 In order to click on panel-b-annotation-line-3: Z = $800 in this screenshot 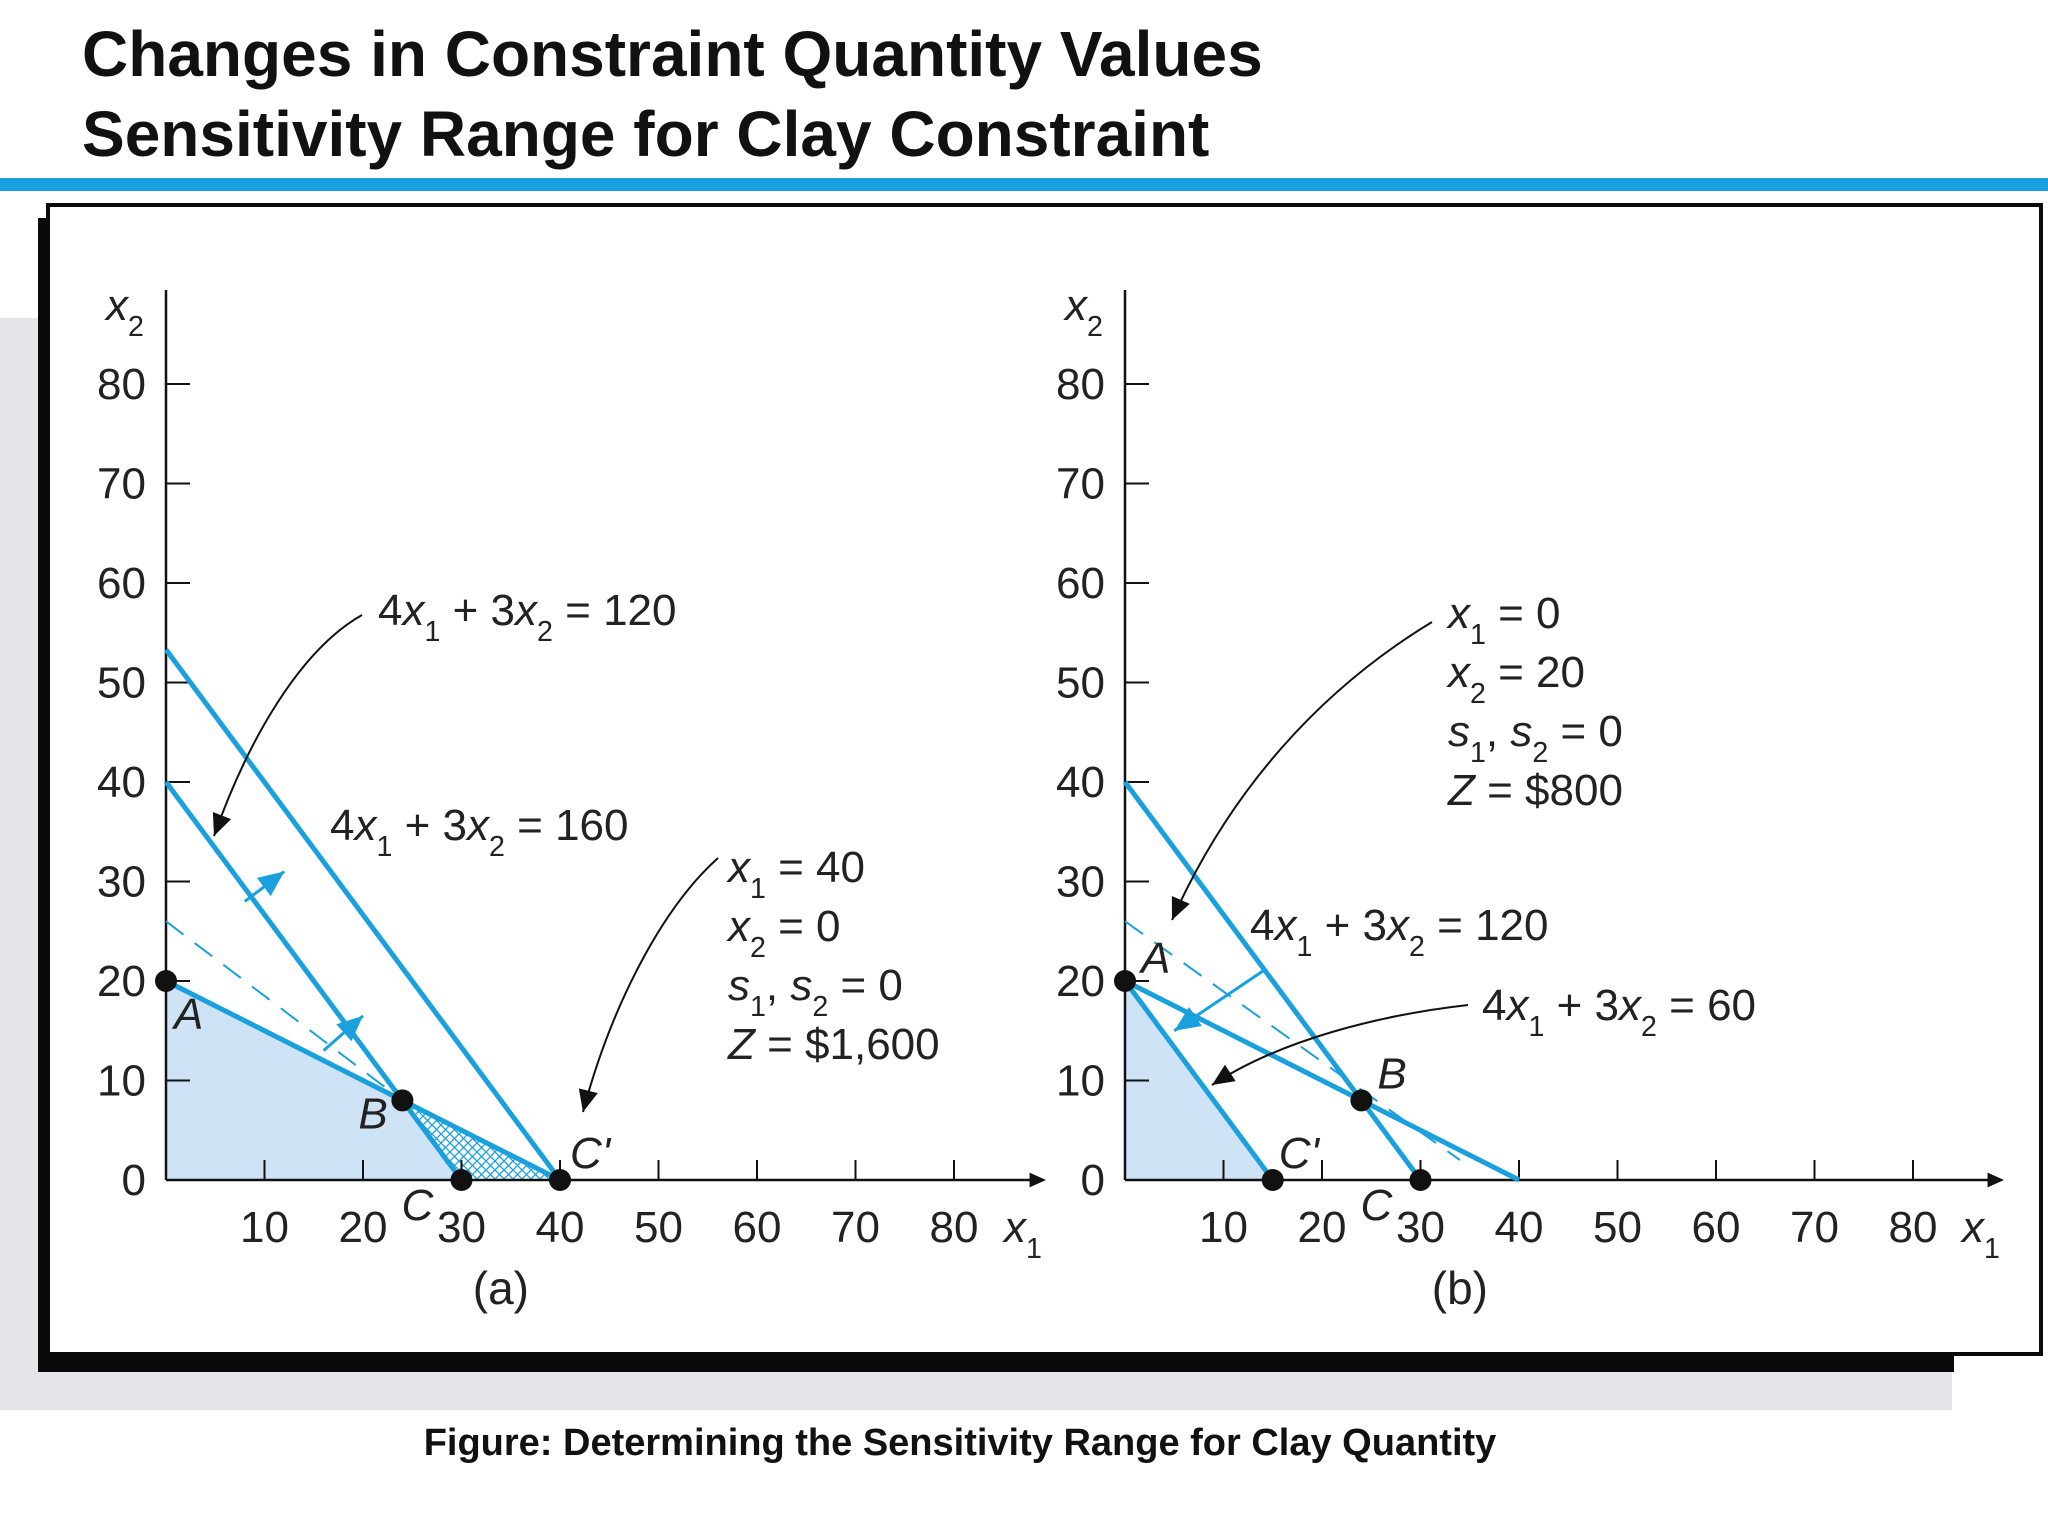, I will do `click(1535, 790)`.